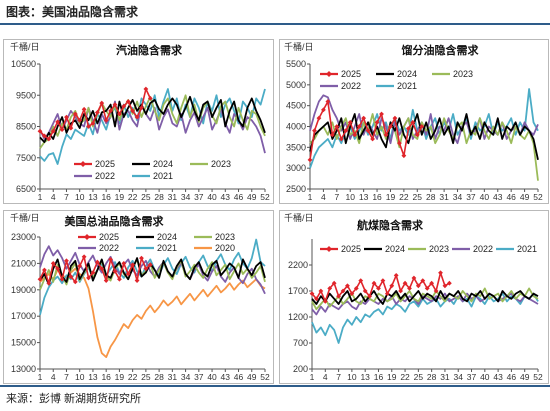 The height and width of the screenshot is (411, 550). Describe the element at coordinates (26, 158) in the screenshot. I see `y-tick-label: 7500` at that location.